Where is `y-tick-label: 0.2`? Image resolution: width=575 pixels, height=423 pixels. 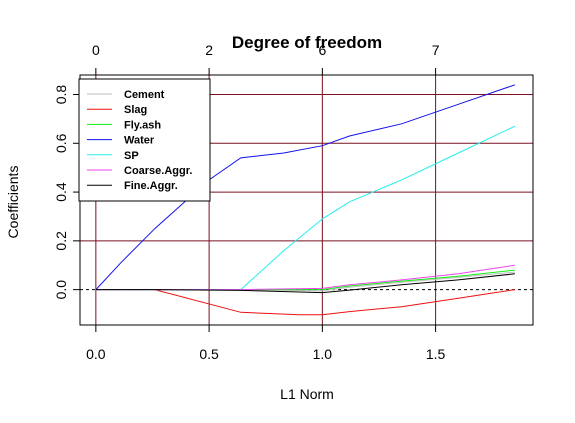
y-tick-label: 0.2 is located at coordinates (61, 241).